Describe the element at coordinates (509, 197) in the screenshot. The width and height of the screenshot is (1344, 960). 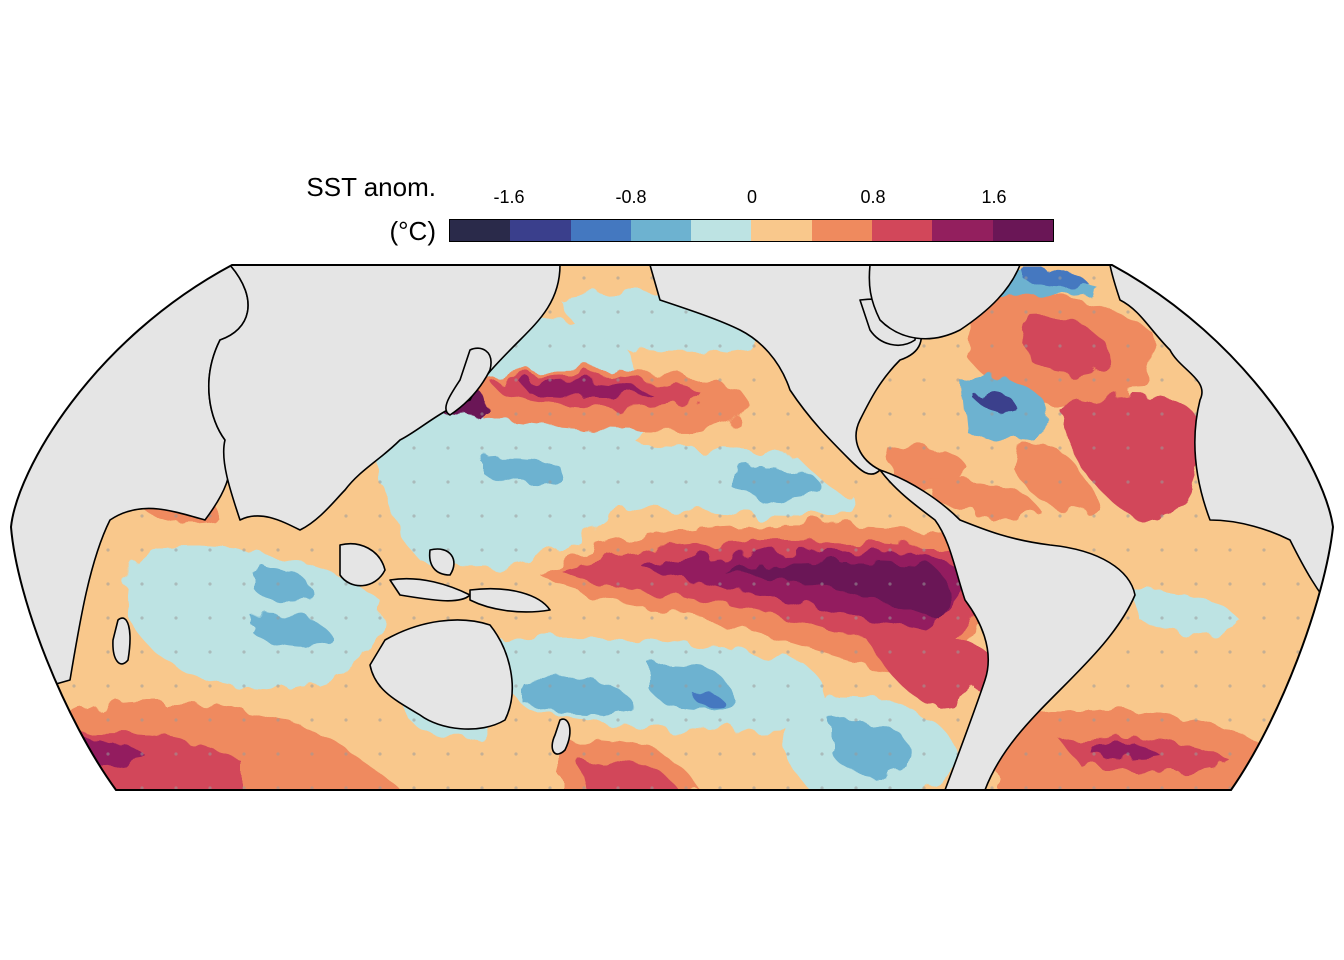
I see `colorbar-tick-label: -1.6` at that location.